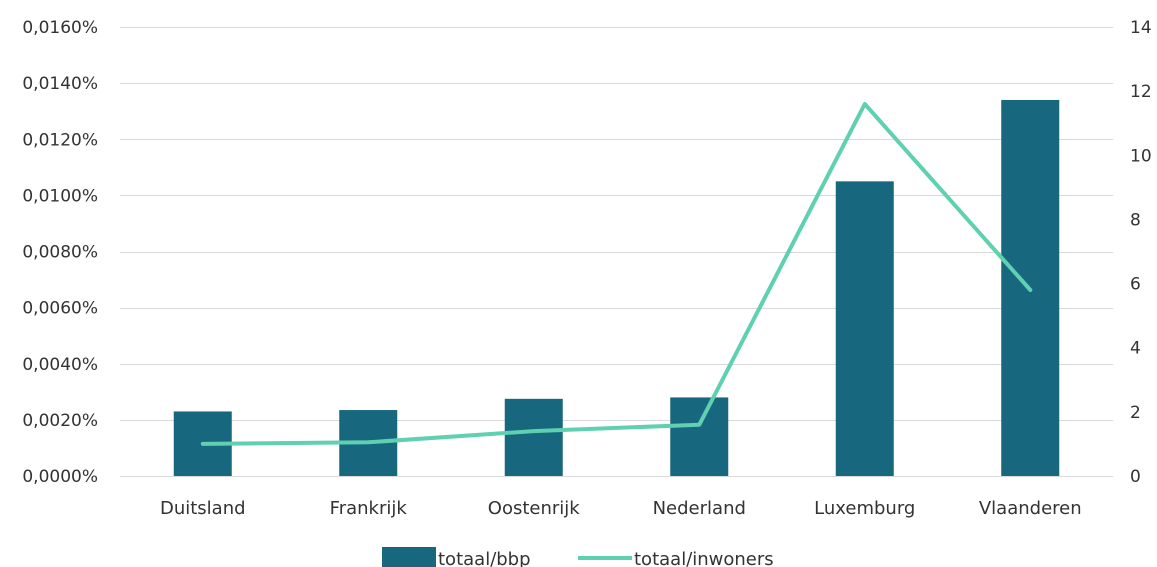 The width and height of the screenshot is (1157, 567). What do you see at coordinates (1141, 92) in the screenshot?
I see `right-tick-label: 12` at bounding box center [1141, 92].